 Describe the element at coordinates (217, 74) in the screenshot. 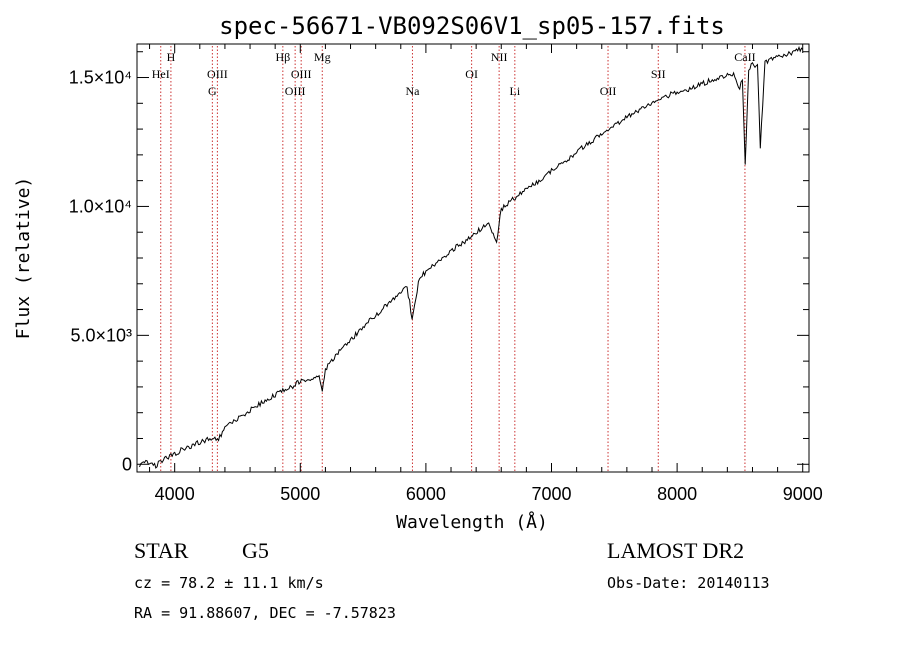

I see `line-marker-label-3: OIII` at that location.